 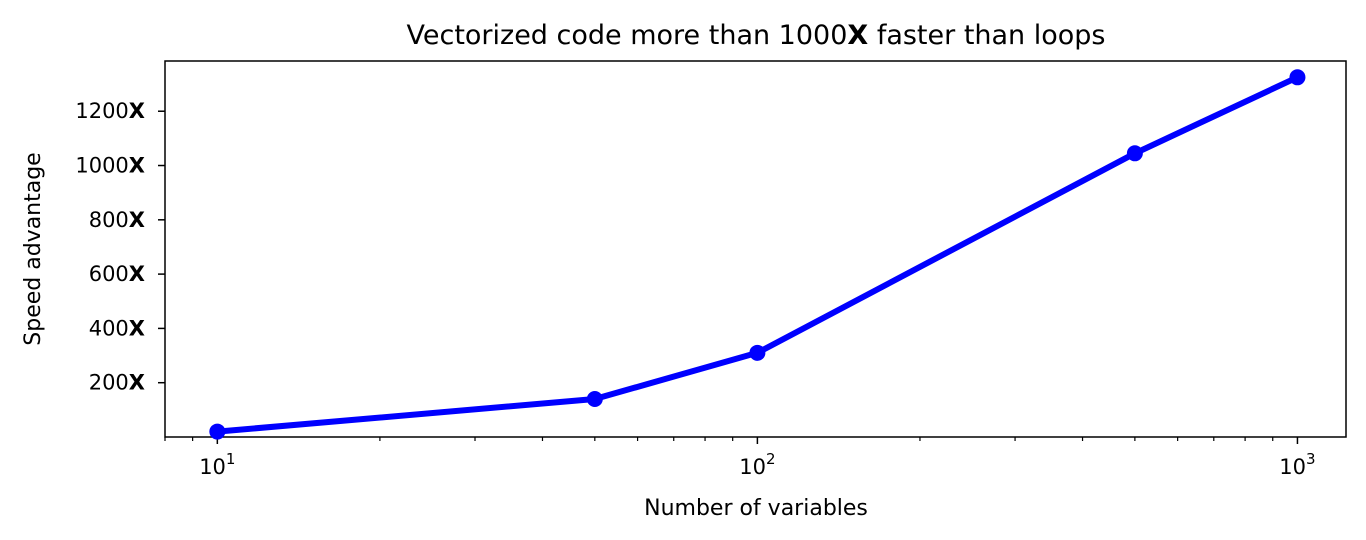 I want to click on y-tick-label: 400X, so click(x=117, y=328).